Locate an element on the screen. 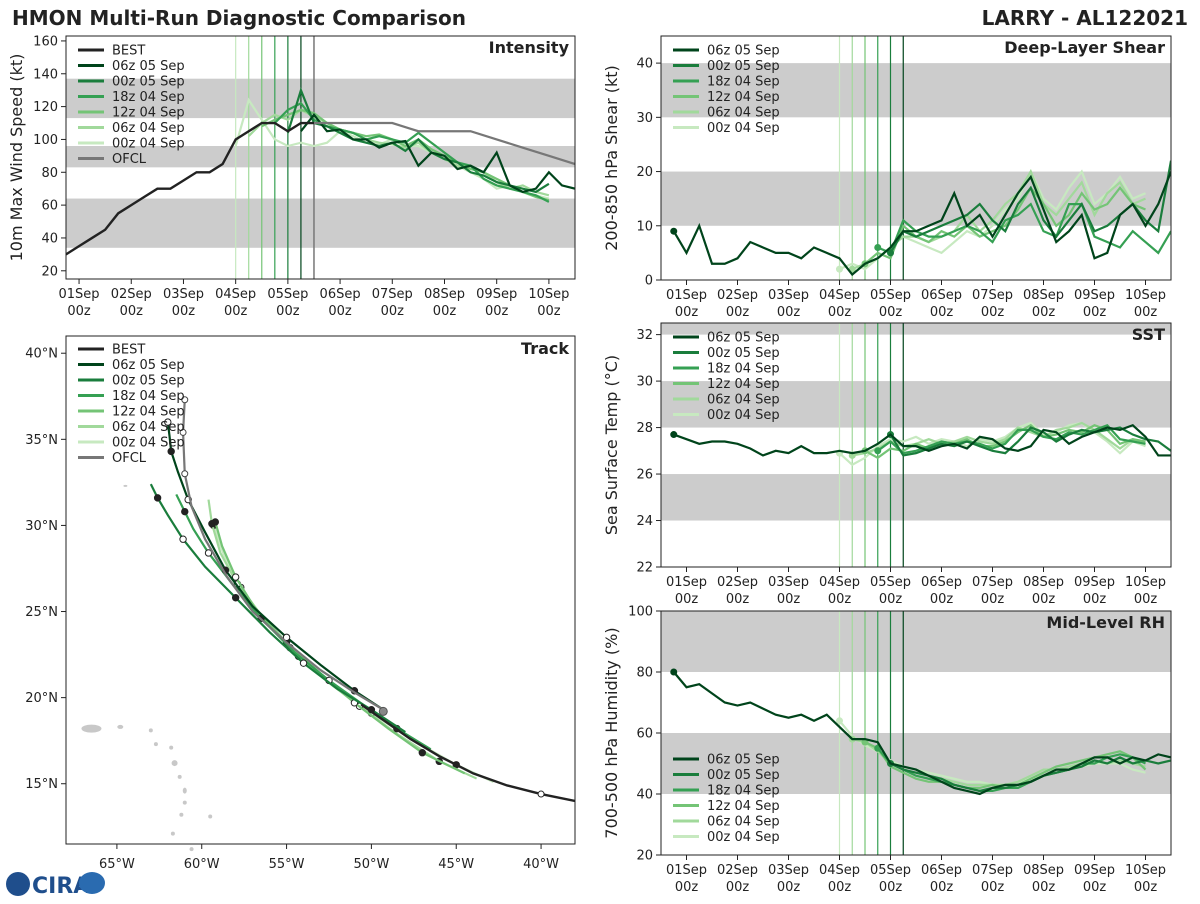 The height and width of the screenshot is (904, 1200). shear-series-start-06z-05-Sep is located at coordinates (674, 231).